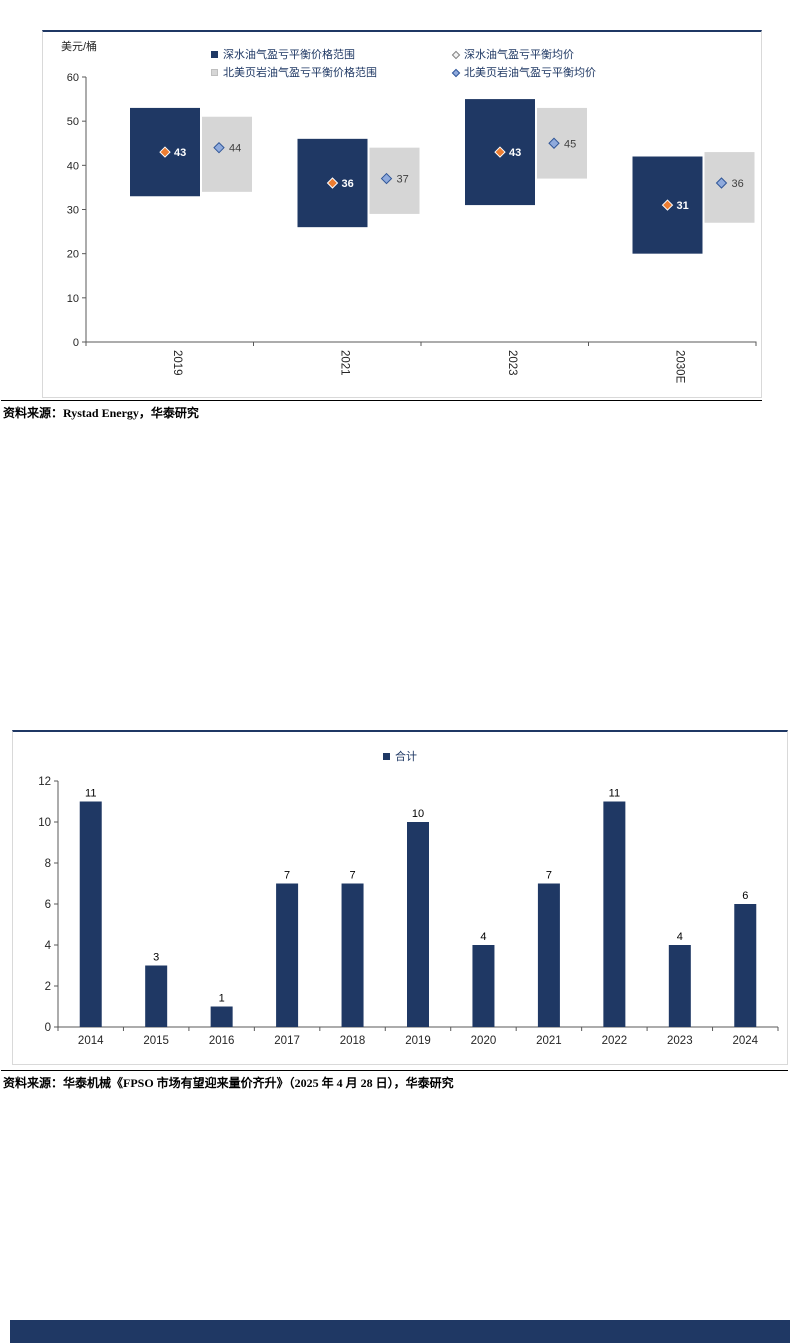 The height and width of the screenshot is (1343, 800). Describe the element at coordinates (48, 987) in the screenshot. I see `y-tick-label: 2` at that location.